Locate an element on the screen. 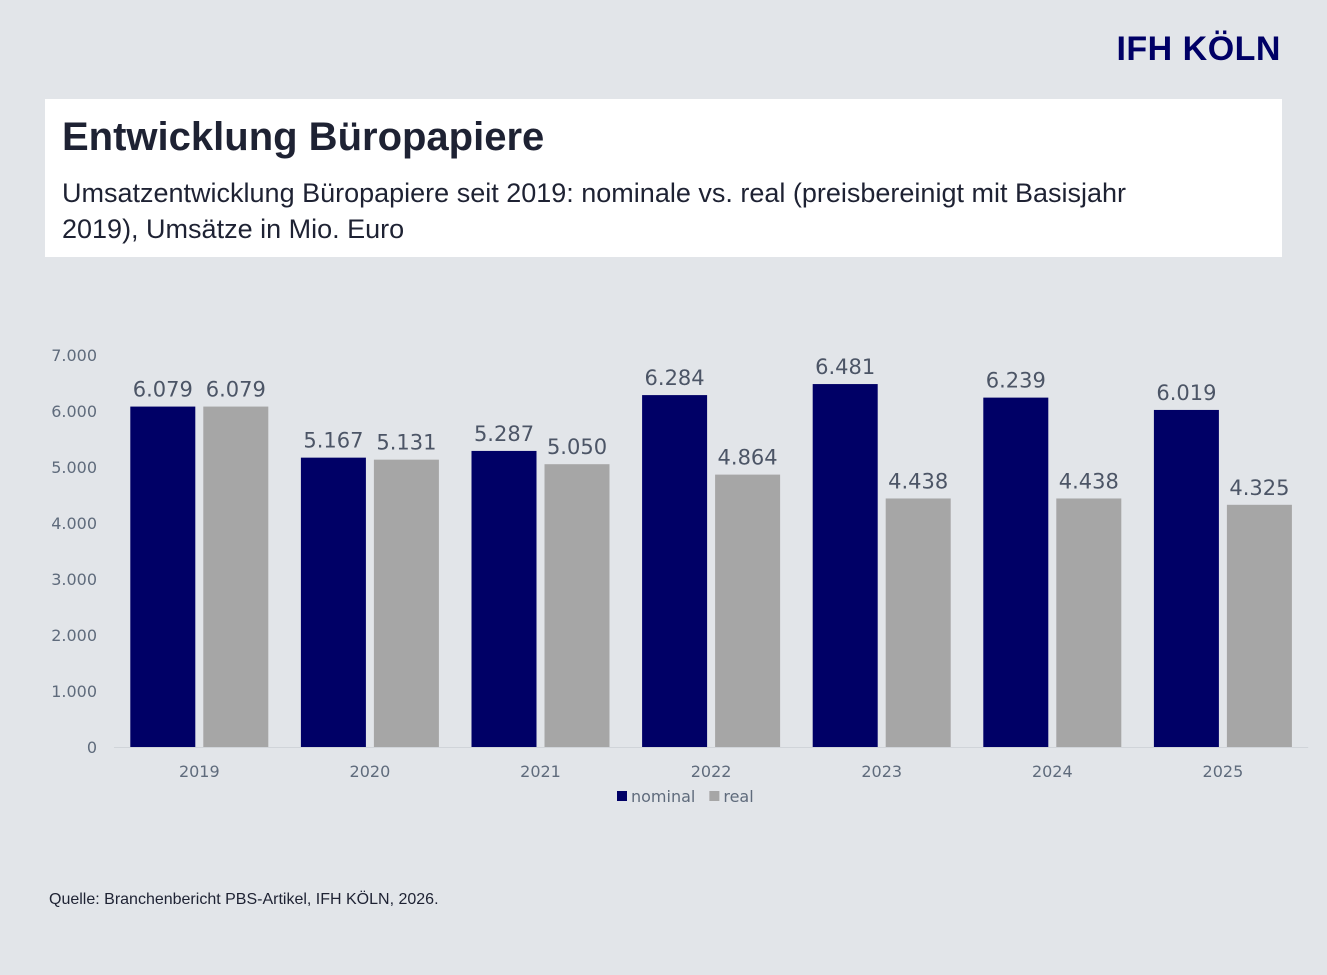 Image resolution: width=1327 pixels, height=975 pixels. x-tick-label: 2019 is located at coordinates (199, 771).